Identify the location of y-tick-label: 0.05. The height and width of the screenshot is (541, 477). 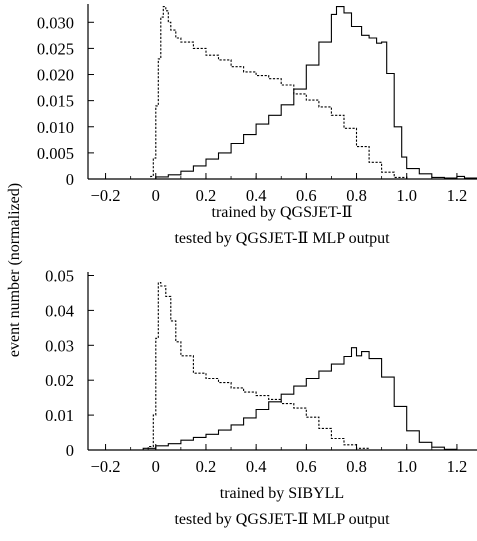
(59, 275).